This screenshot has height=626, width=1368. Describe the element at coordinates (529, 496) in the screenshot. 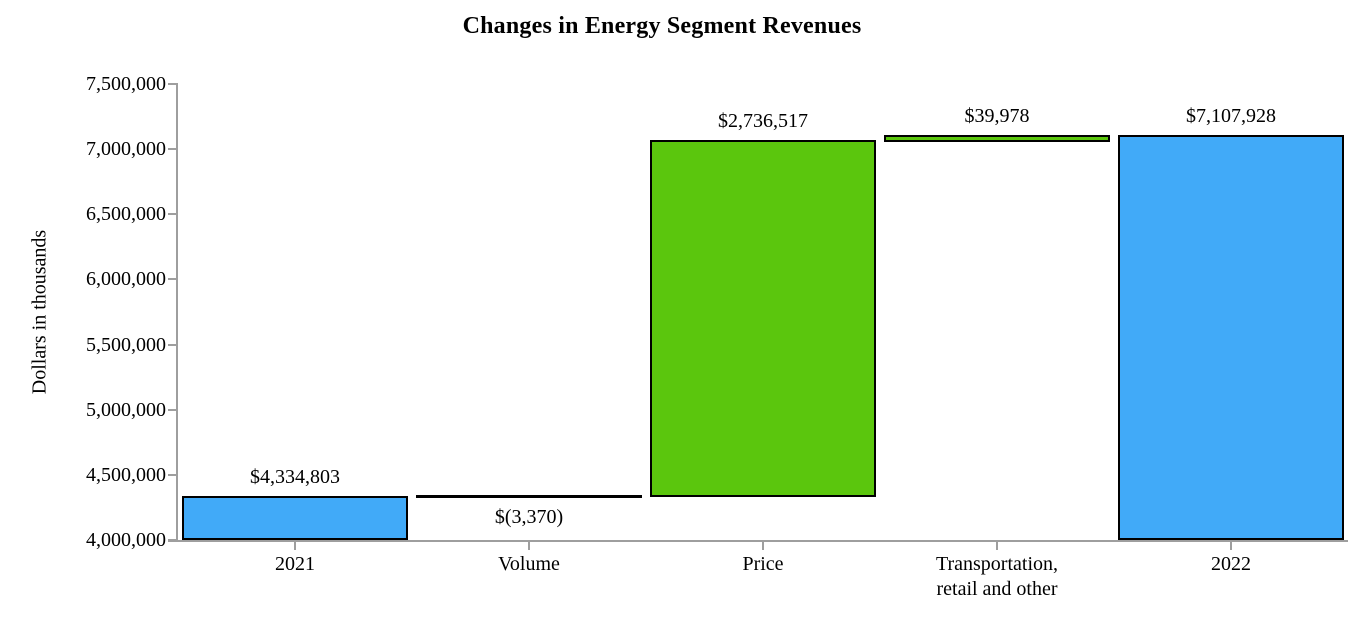

I see `bar-volume` at that location.